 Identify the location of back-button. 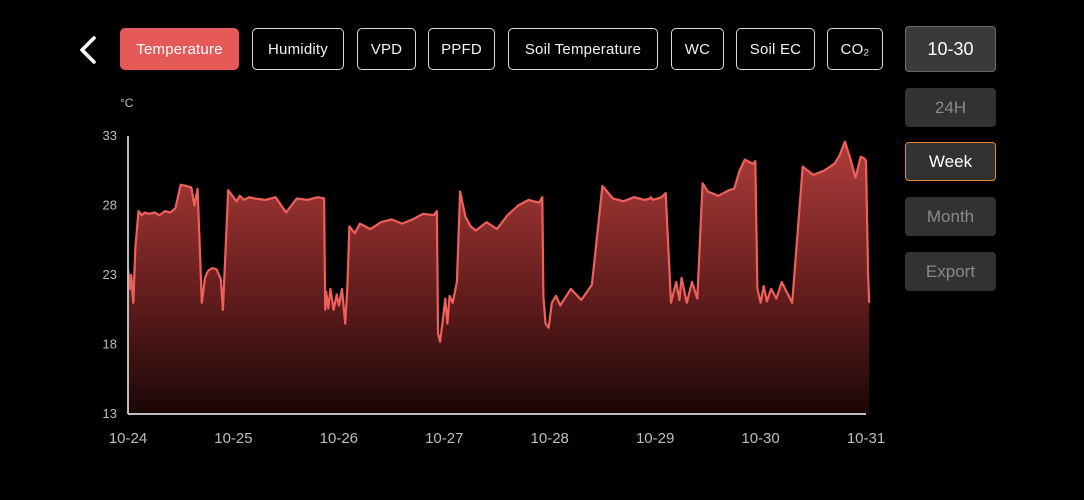
(89, 50).